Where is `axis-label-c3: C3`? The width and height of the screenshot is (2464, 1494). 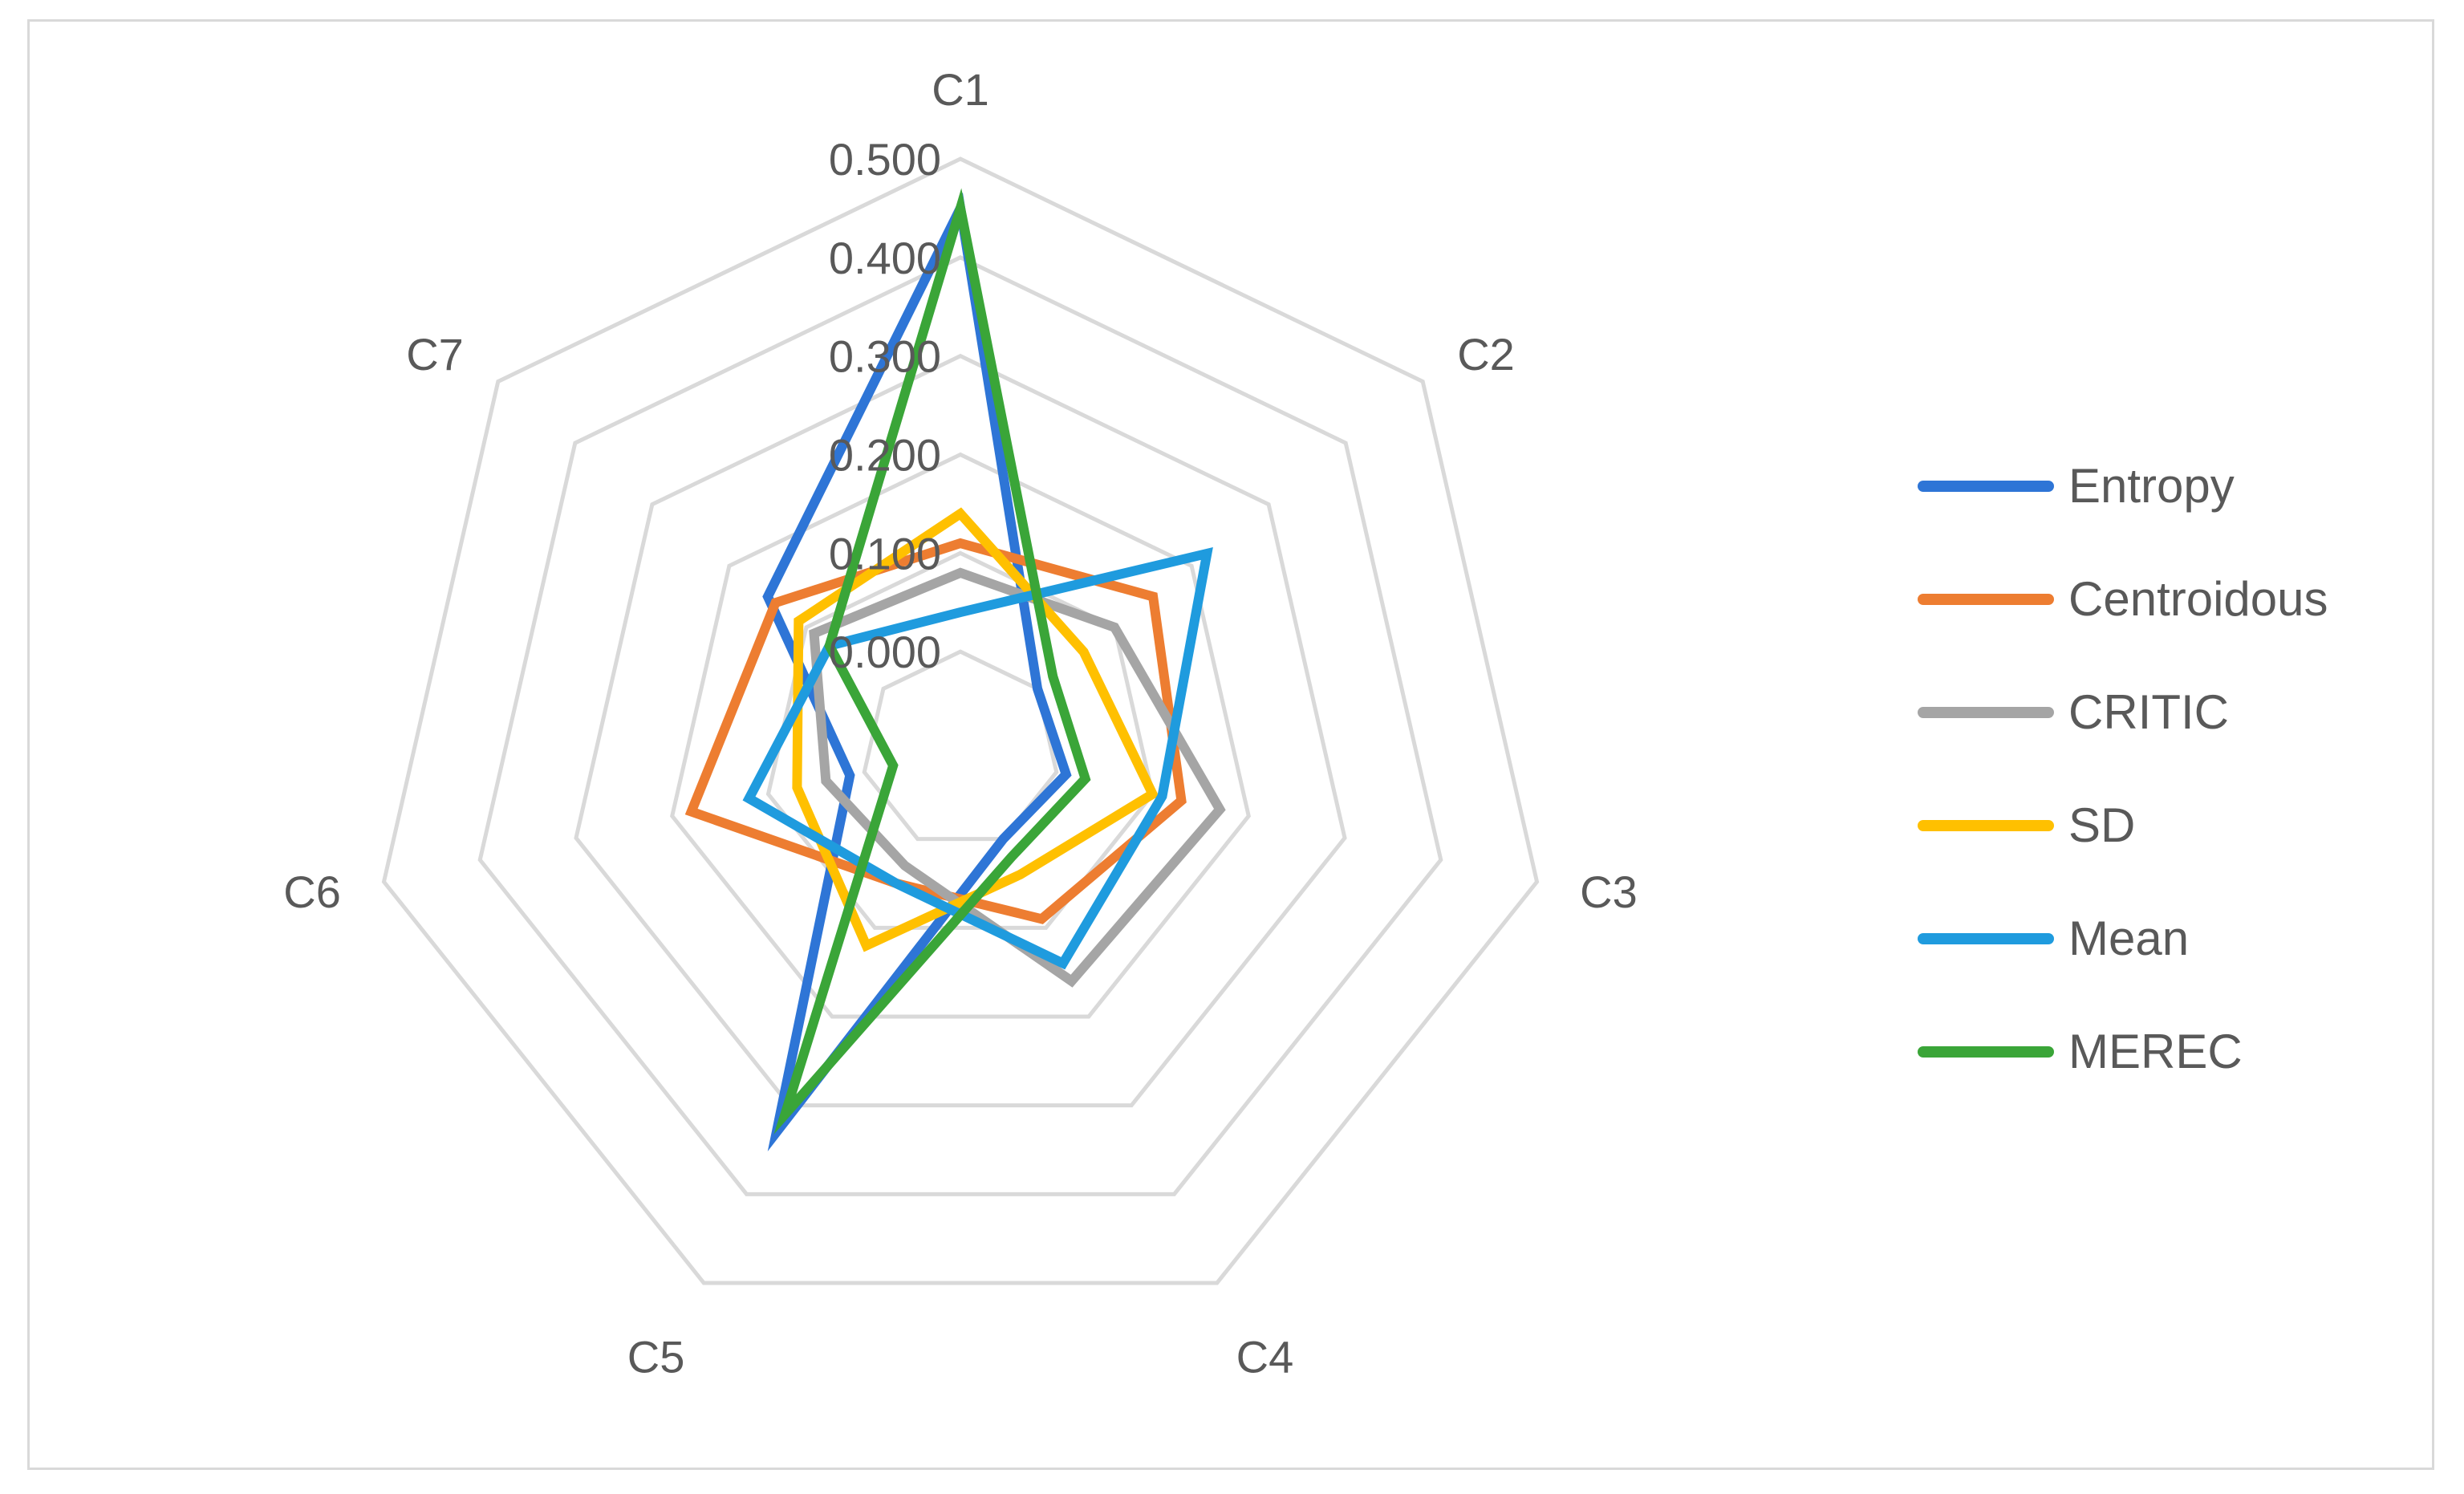
axis-label-c3: C3 is located at coordinates (1609, 892).